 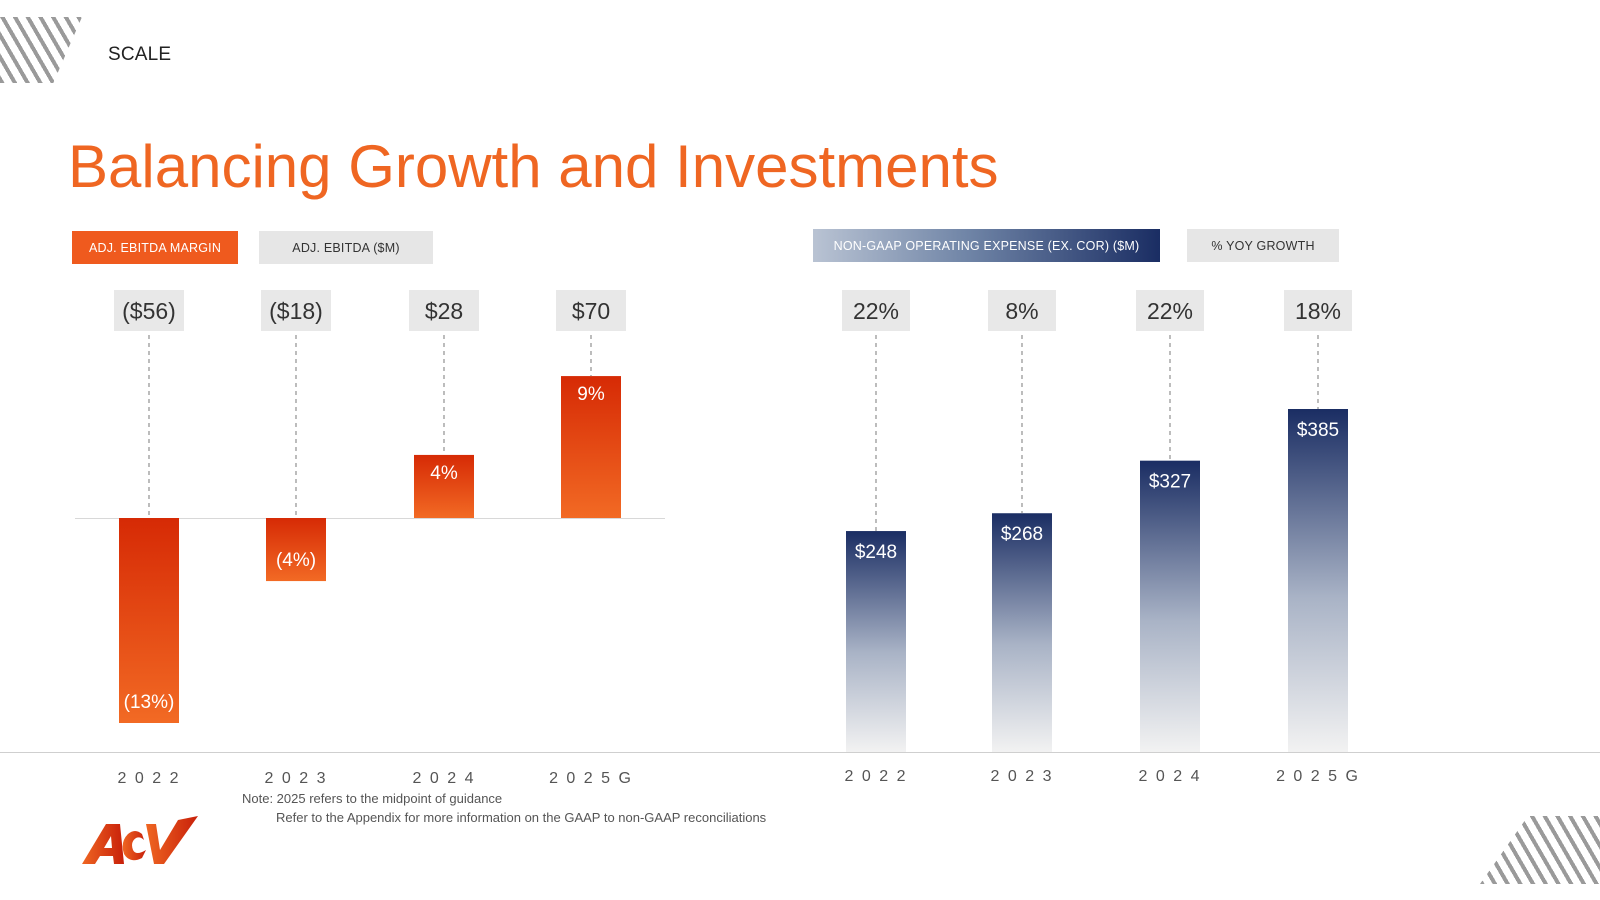 I want to click on ebitda-label-box-2023, so click(x=296, y=310).